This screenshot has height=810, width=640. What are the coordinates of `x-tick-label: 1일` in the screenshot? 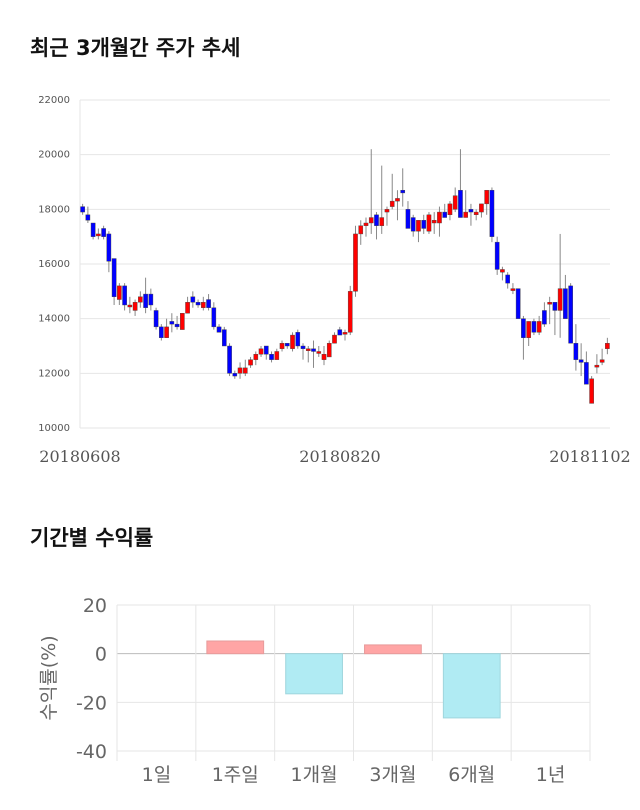 It's located at (157, 775).